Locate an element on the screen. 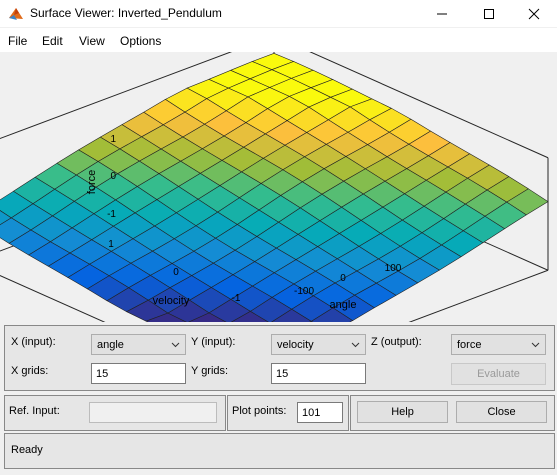 This screenshot has height=475, width=557. close-window-button is located at coordinates (534, 13).